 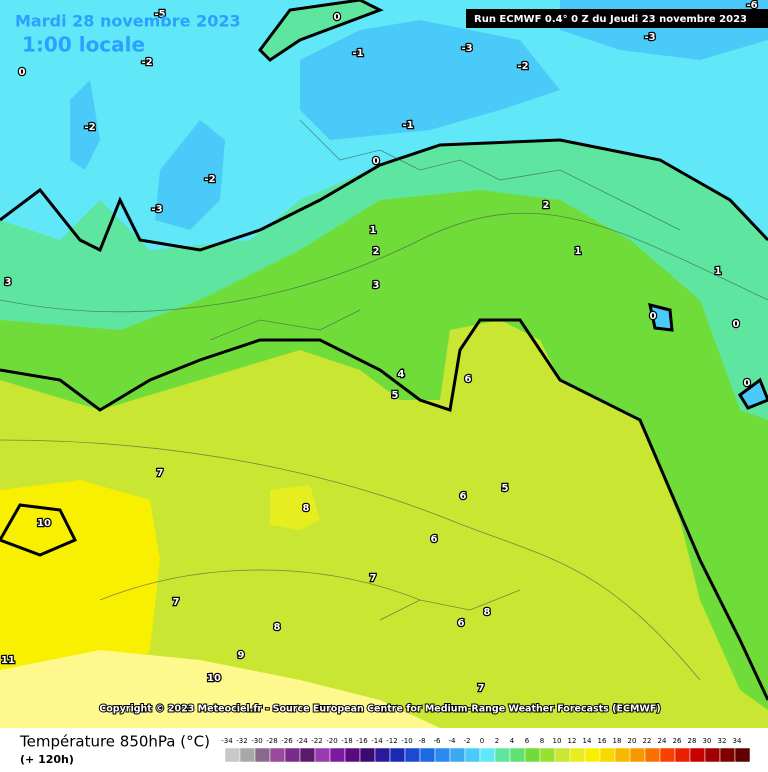 I want to click on scale-label: -4, so click(x=453, y=741).